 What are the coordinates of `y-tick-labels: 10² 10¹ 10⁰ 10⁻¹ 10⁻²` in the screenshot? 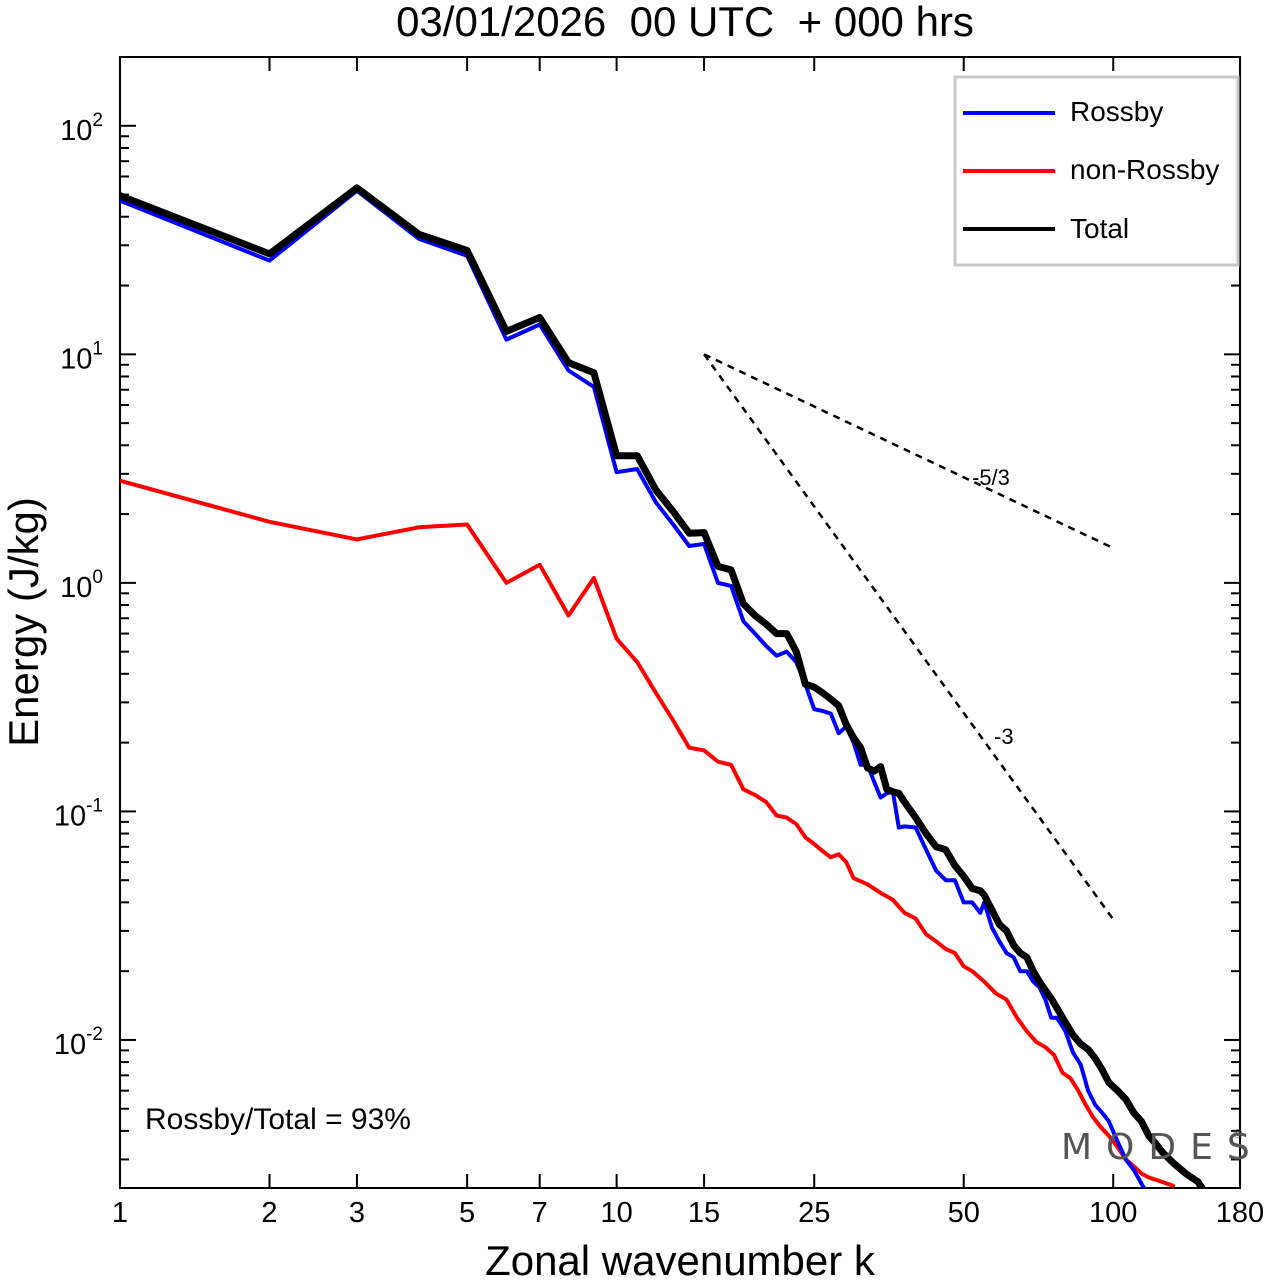 It's located at (78, 585).